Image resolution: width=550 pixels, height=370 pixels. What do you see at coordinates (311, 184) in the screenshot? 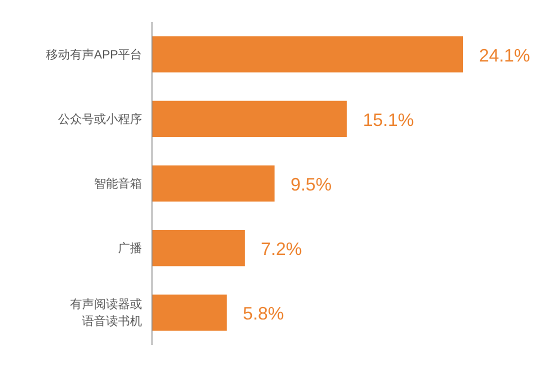
I see `data-label: 9.5%` at bounding box center [311, 184].